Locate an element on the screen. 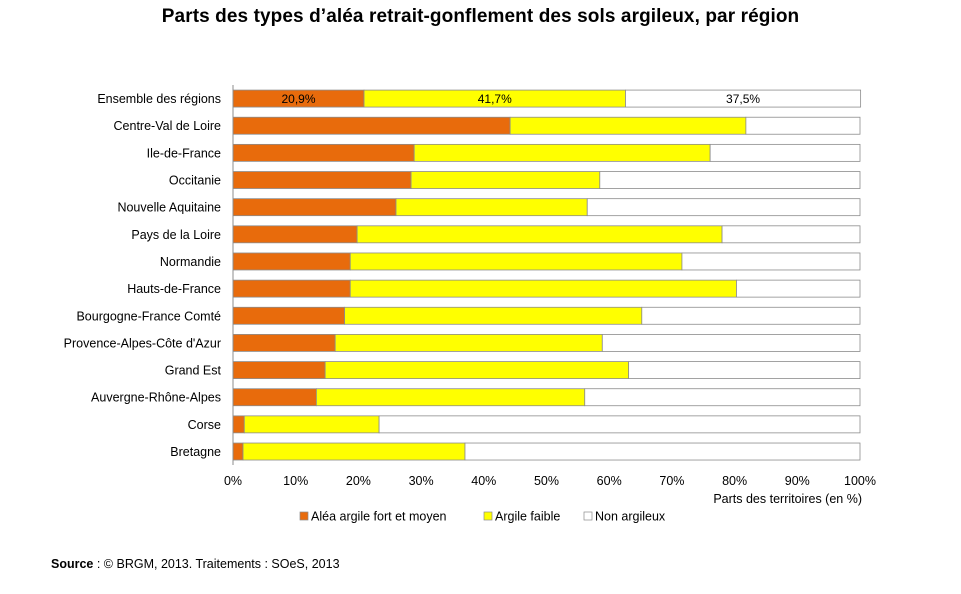 This screenshot has width=961, height=594. category-label-4: Occitanie is located at coordinates (195, 181).